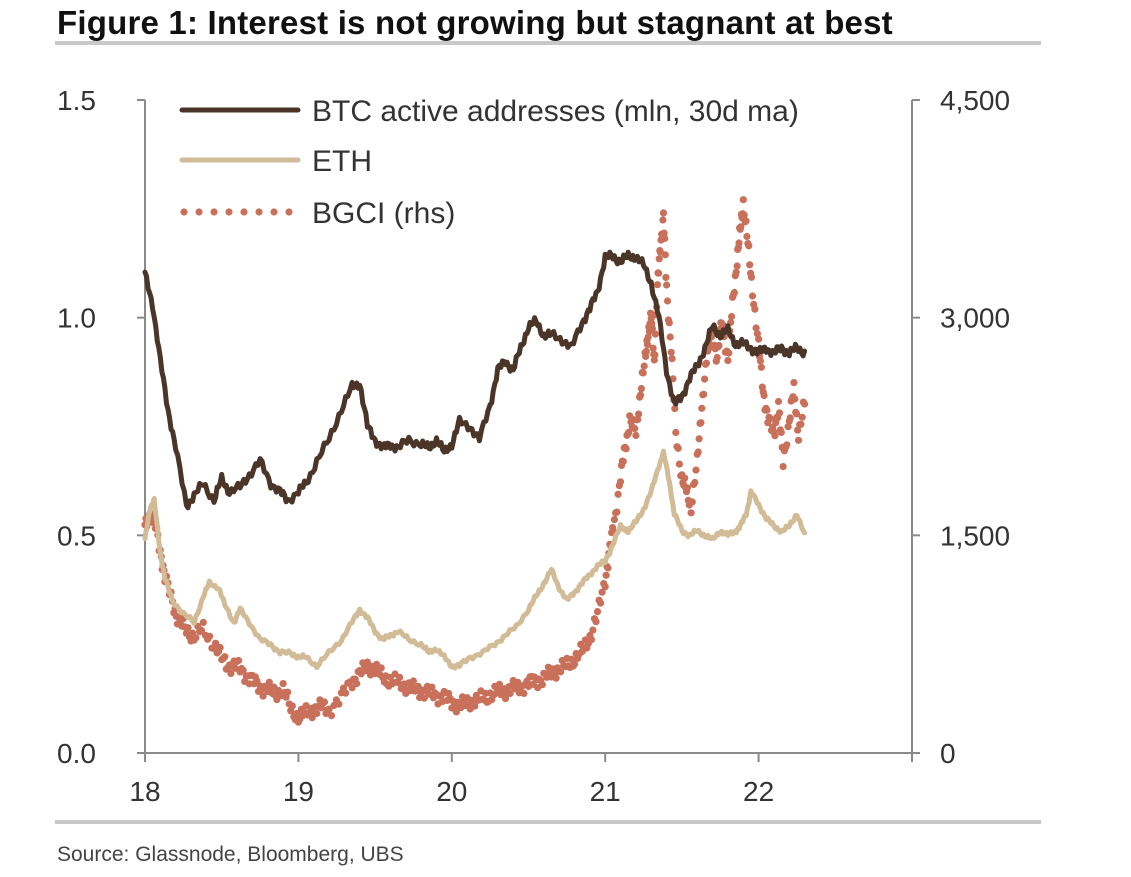  What do you see at coordinates (298, 791) in the screenshot?
I see `x-tick-label: 19` at bounding box center [298, 791].